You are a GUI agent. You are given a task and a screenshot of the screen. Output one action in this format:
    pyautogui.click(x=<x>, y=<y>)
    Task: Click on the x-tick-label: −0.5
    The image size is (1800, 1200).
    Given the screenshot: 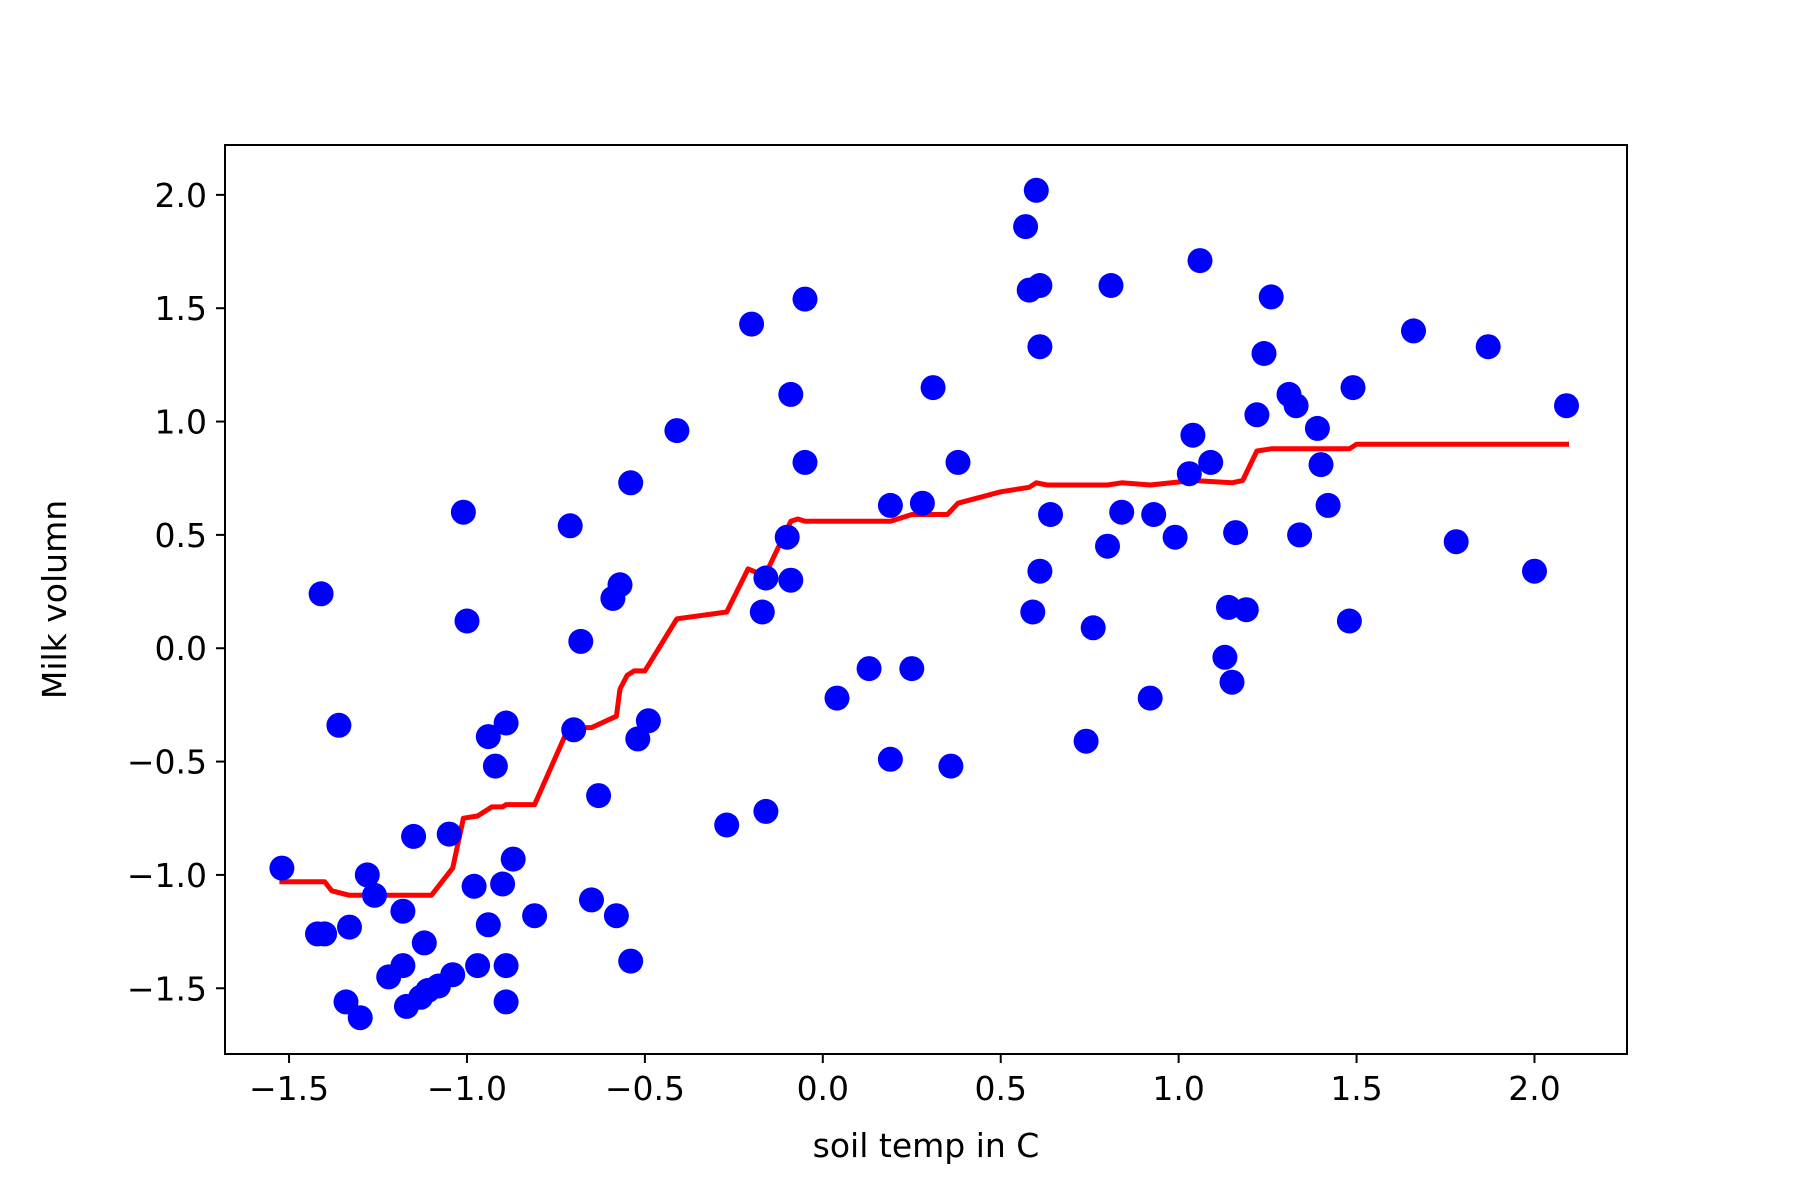 What is the action you would take?
    pyautogui.click(x=645, y=1088)
    